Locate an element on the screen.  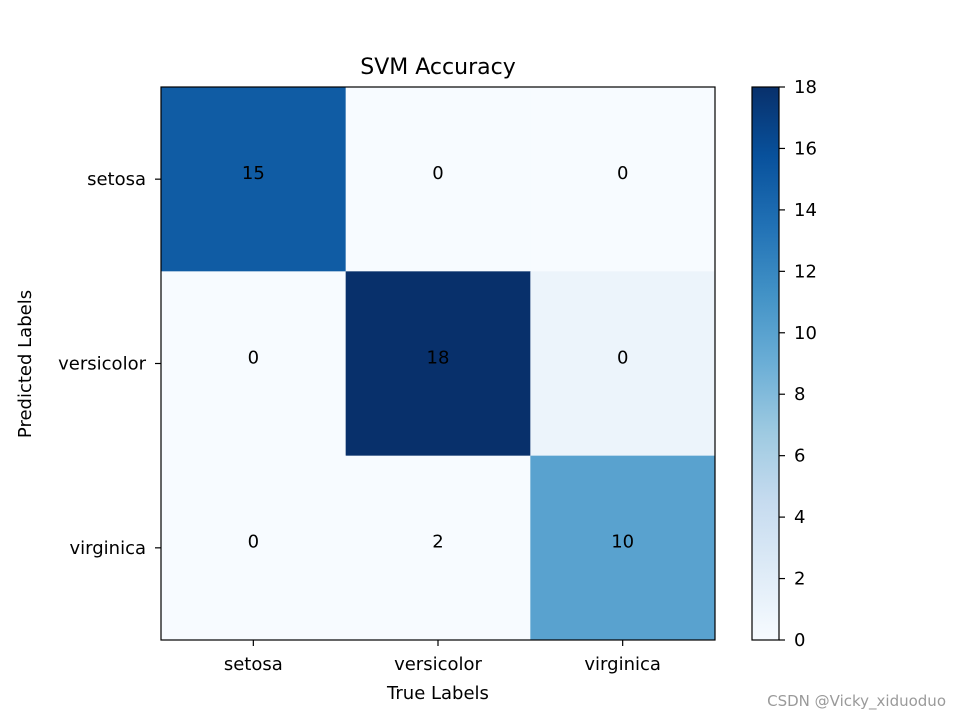
x-tick-label: setosa is located at coordinates (253, 664).